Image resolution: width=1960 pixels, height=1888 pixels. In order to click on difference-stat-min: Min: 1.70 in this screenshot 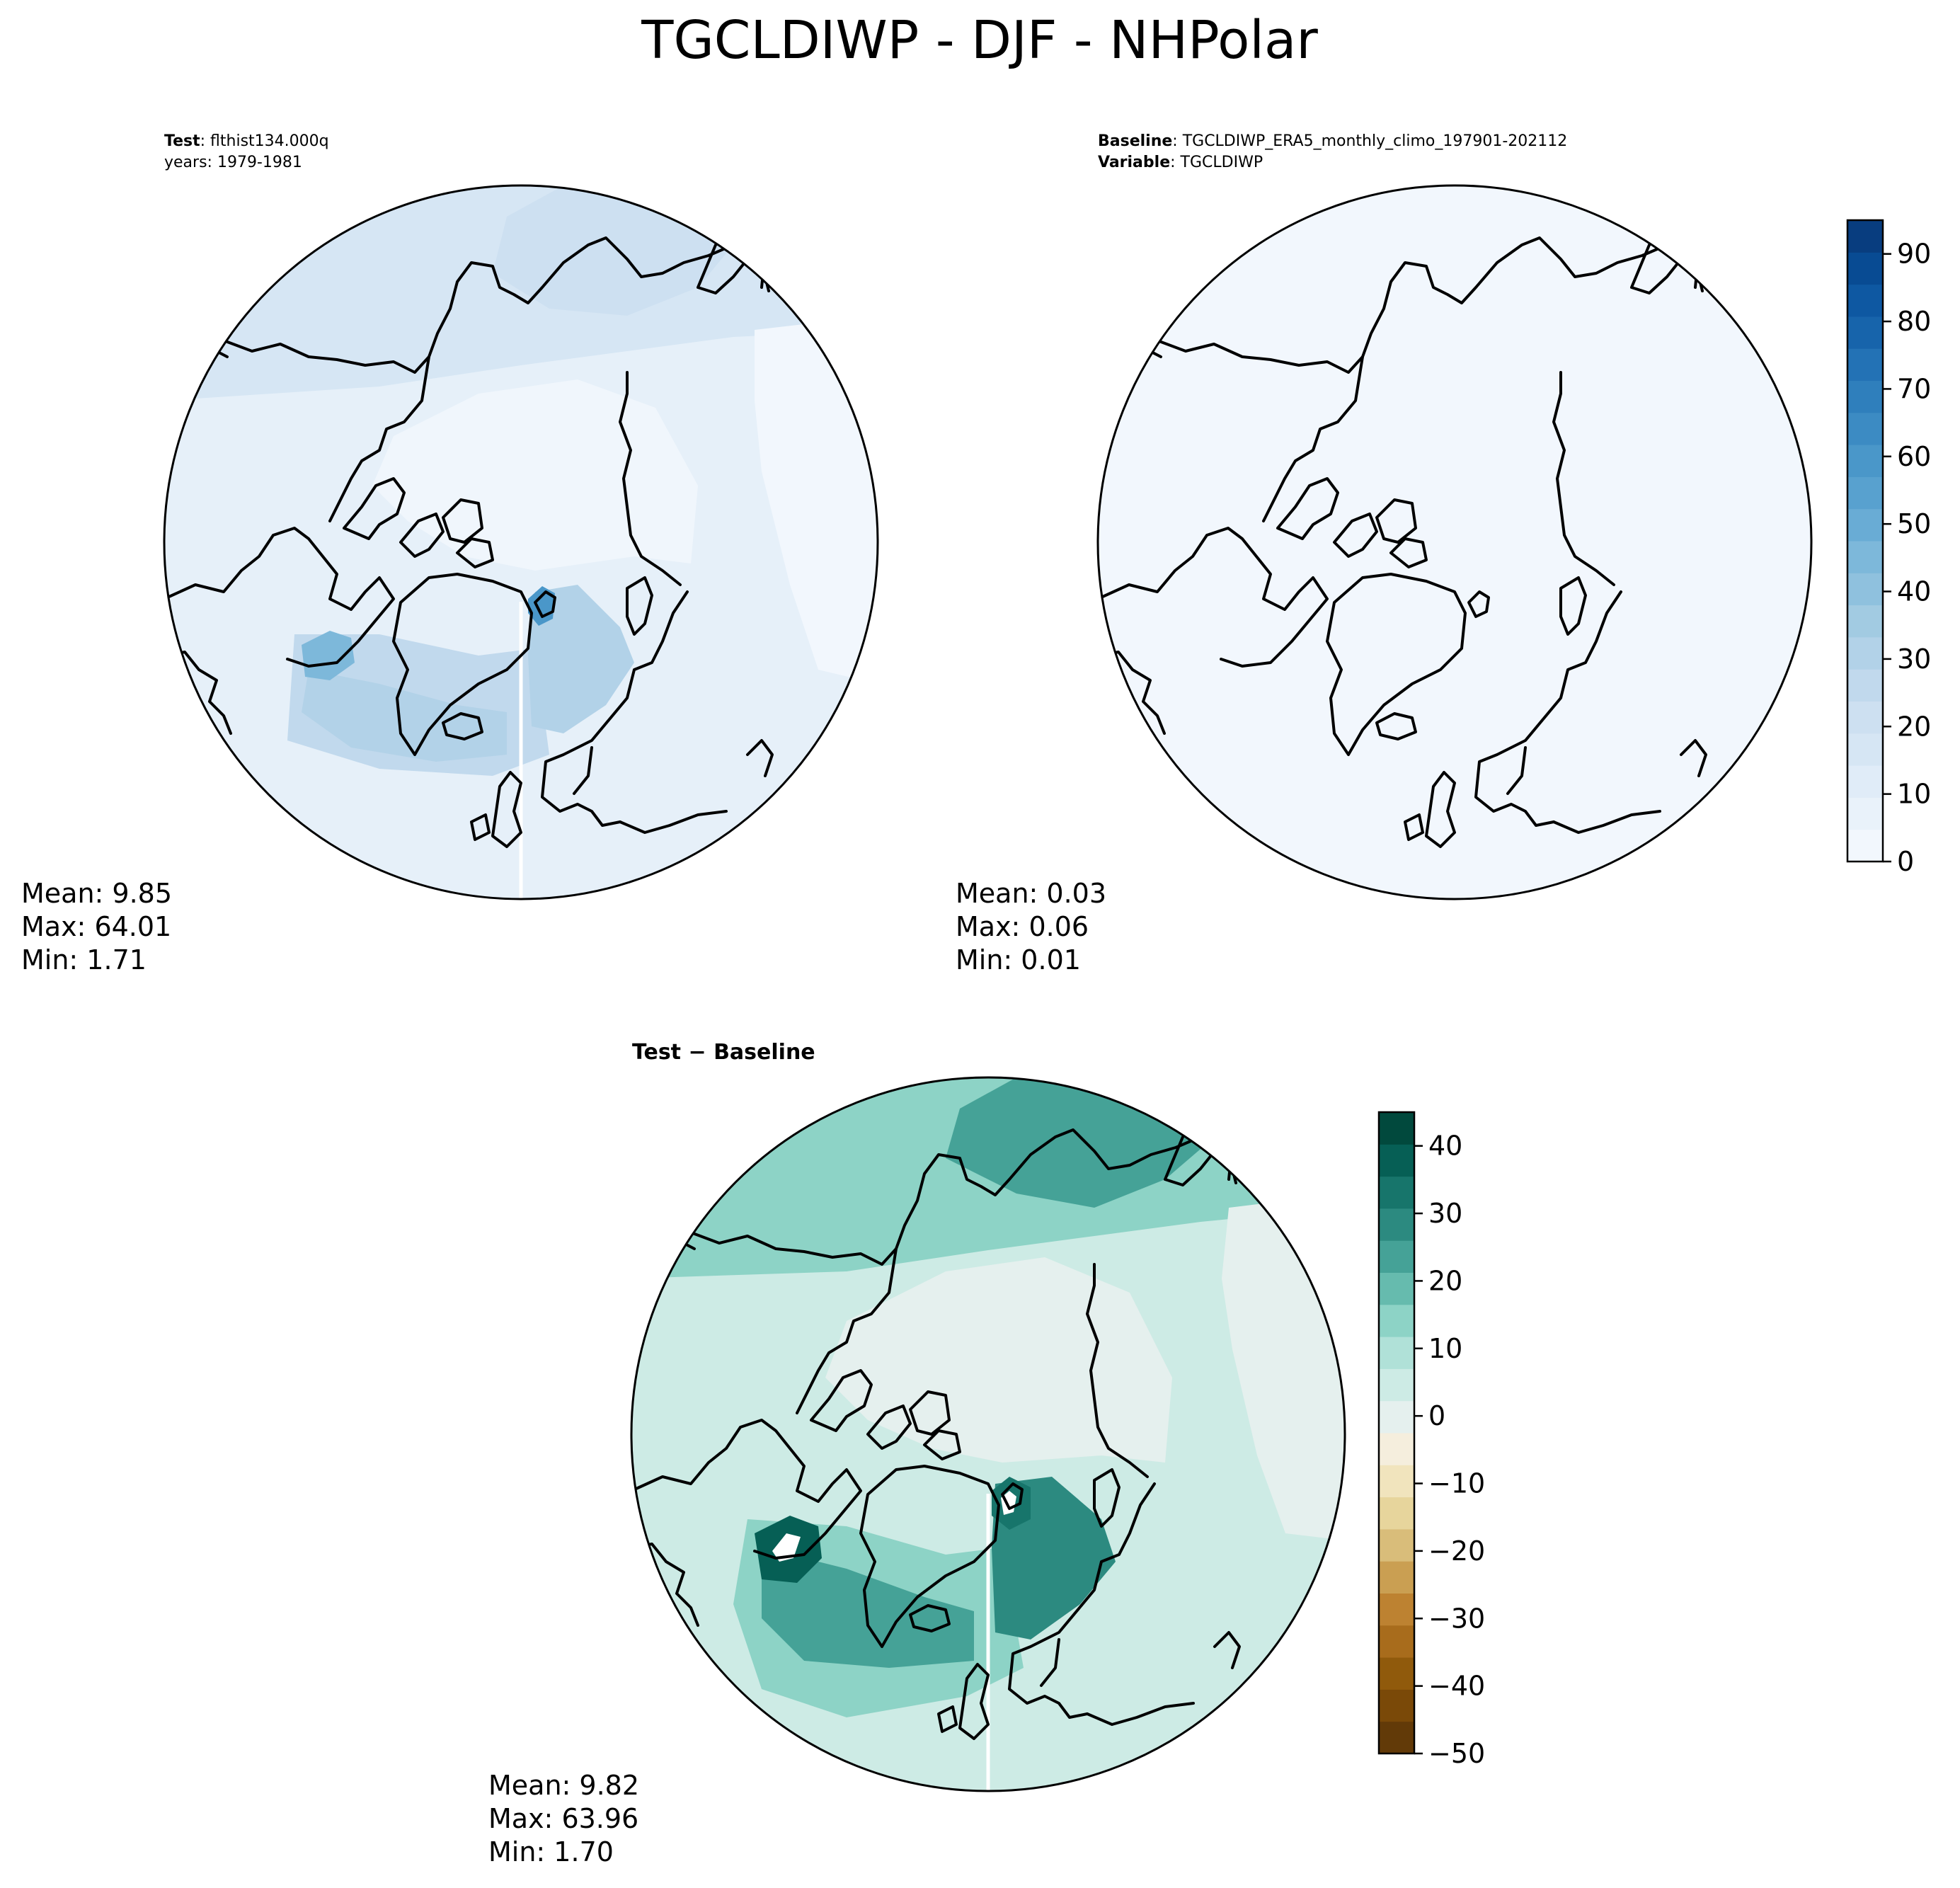, I will do `click(551, 1852)`.